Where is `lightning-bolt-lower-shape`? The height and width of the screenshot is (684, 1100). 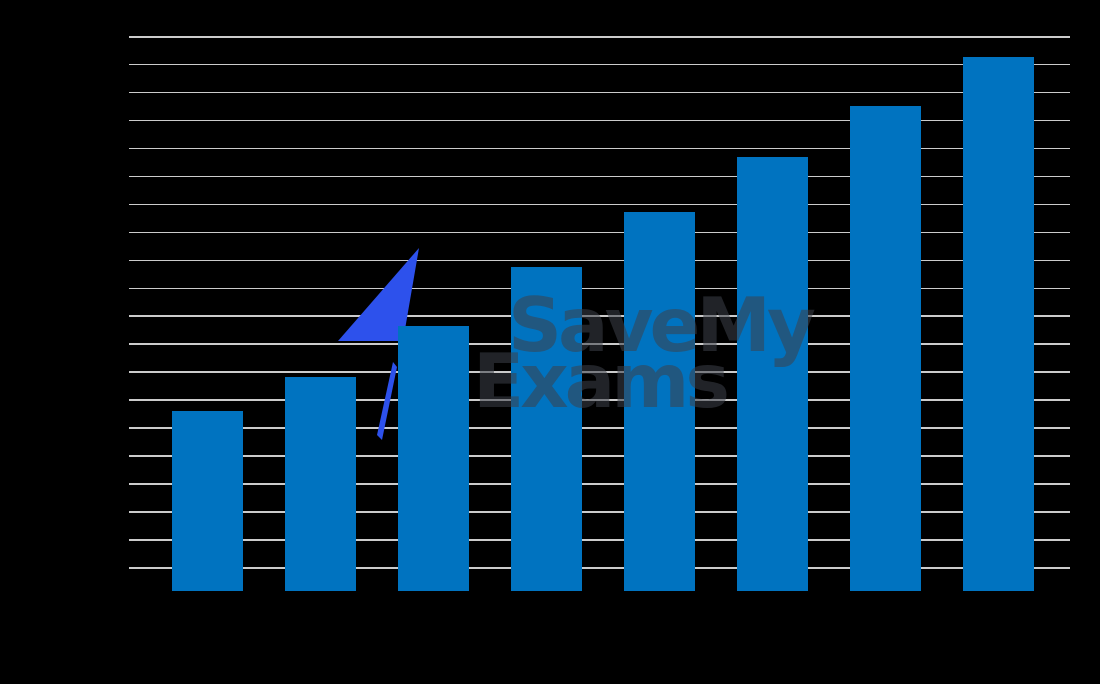
lightning-bolt-lower-shape is located at coordinates (387, 401).